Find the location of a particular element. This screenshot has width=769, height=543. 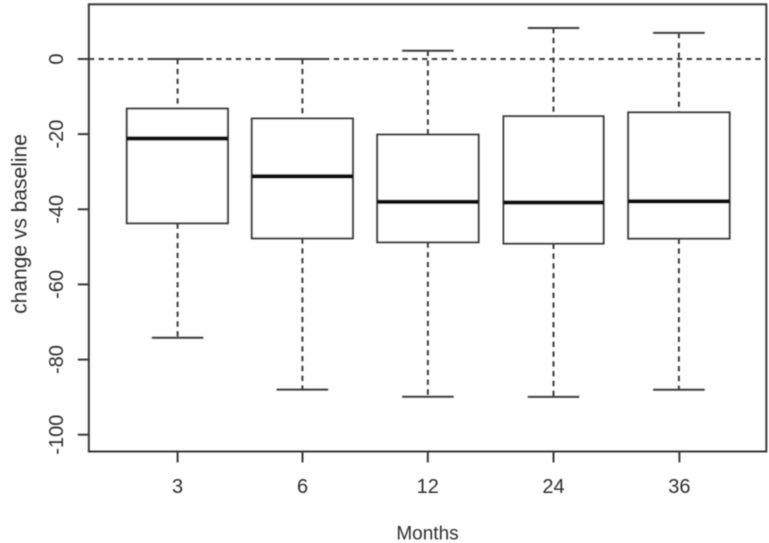

svg-text: 24 is located at coordinates (553, 487).